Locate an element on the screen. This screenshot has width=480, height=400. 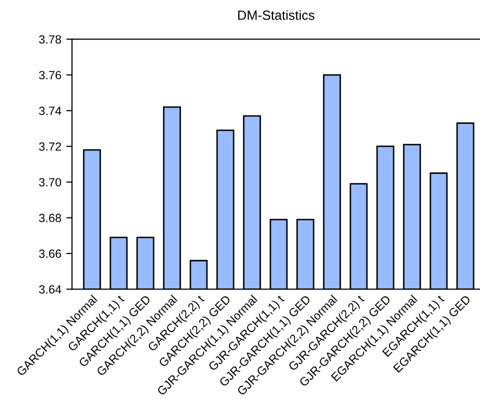
y-tick-label: 3.74 is located at coordinates (50, 111).